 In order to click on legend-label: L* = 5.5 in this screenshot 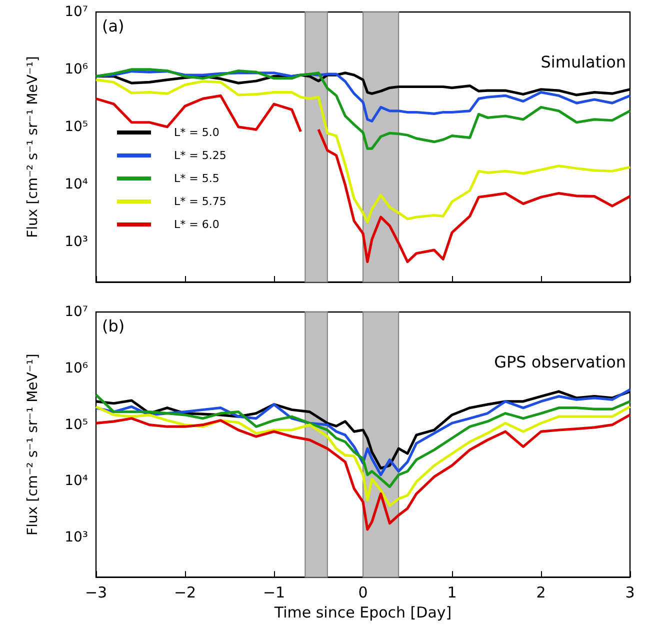, I will do `click(197, 178)`.